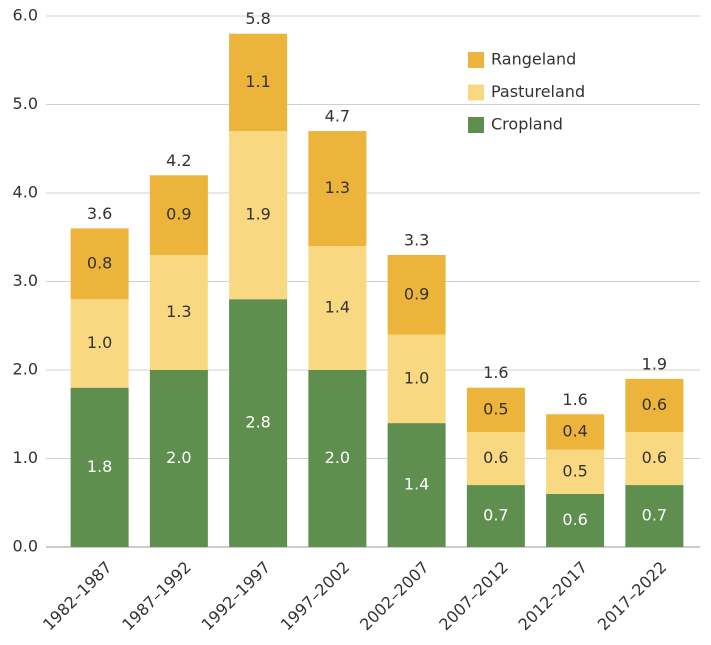 This screenshot has width=711, height=645. I want to click on value-label: 0.8, so click(99, 262).